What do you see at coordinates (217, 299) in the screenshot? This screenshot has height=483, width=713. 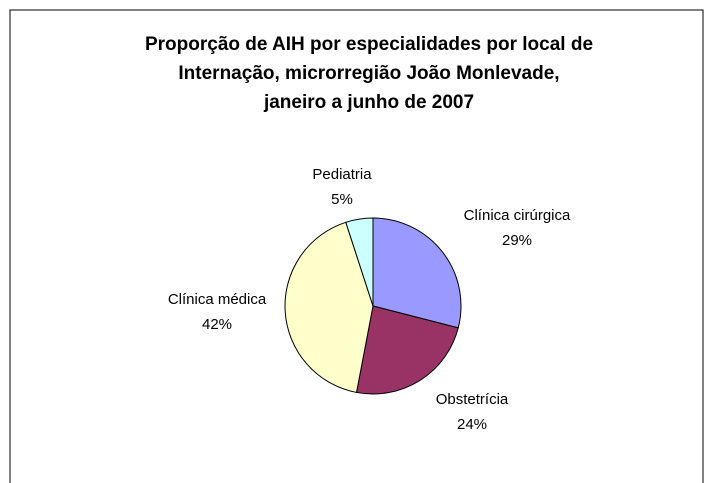 I see `slice-label: Clínica médica` at bounding box center [217, 299].